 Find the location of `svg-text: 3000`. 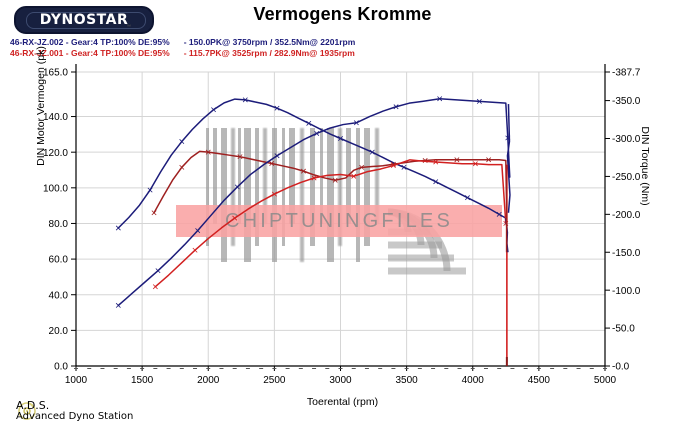

svg-text: 3000 is located at coordinates (340, 380).